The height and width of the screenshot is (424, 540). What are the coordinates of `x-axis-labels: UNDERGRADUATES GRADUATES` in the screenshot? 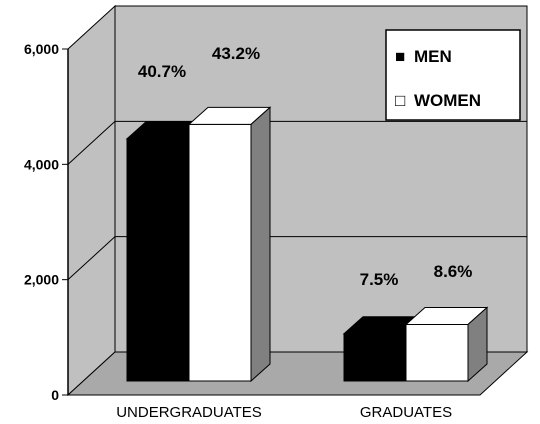 It's located at (284, 412).